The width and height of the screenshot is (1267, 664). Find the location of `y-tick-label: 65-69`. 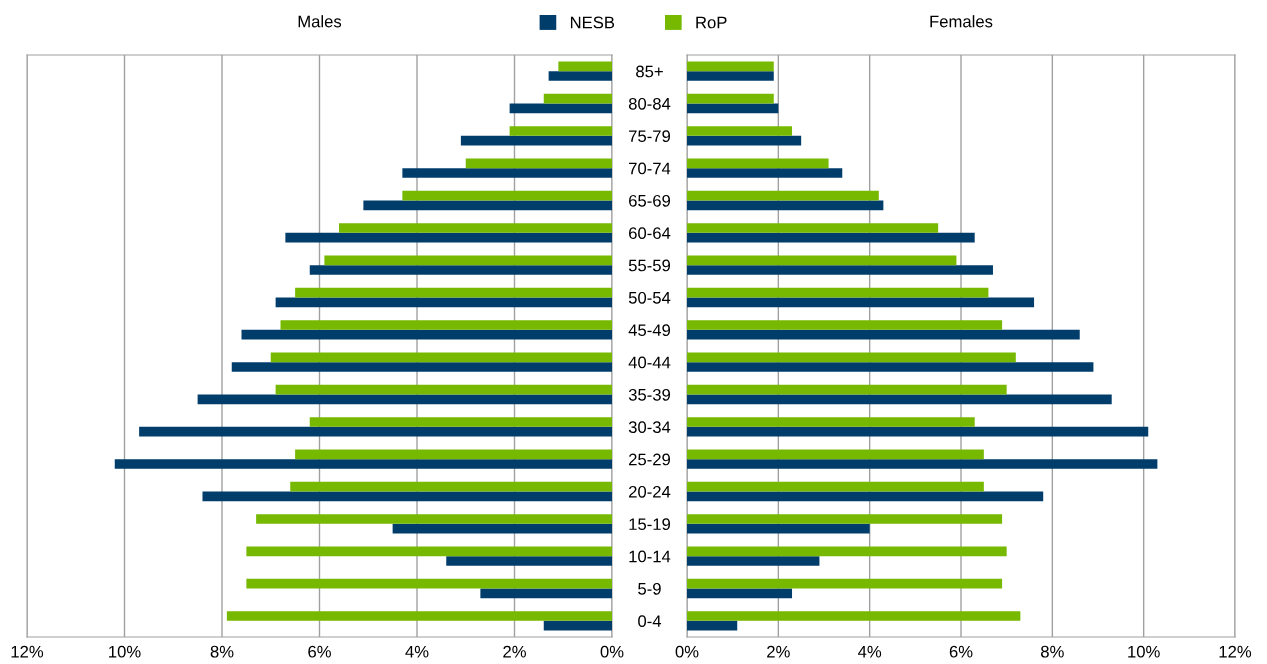

y-tick-label: 65-69 is located at coordinates (650, 200).